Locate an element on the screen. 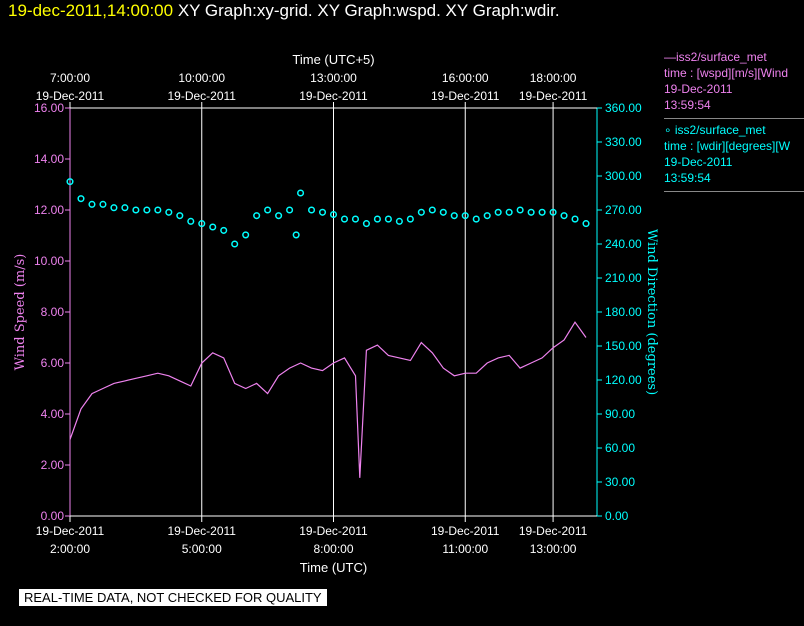 The image size is (804, 626). y-tick-label: 6.00 is located at coordinates (53, 363).